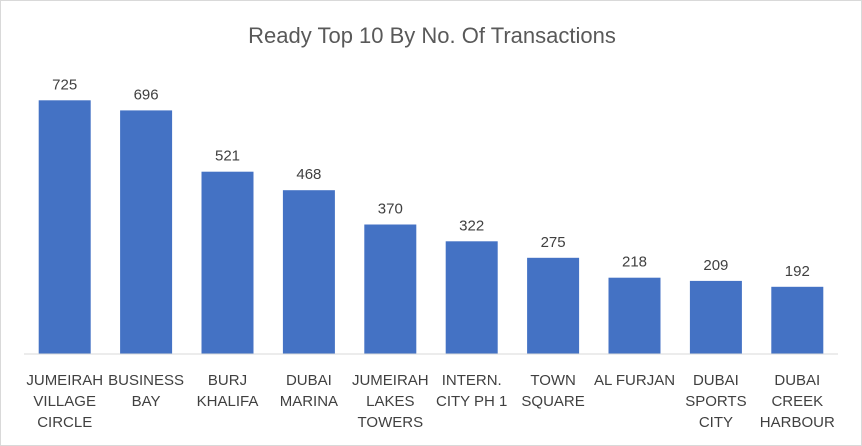 The image size is (862, 446). Describe the element at coordinates (228, 401) in the screenshot. I see `category-label-line: KHALIFA` at that location.